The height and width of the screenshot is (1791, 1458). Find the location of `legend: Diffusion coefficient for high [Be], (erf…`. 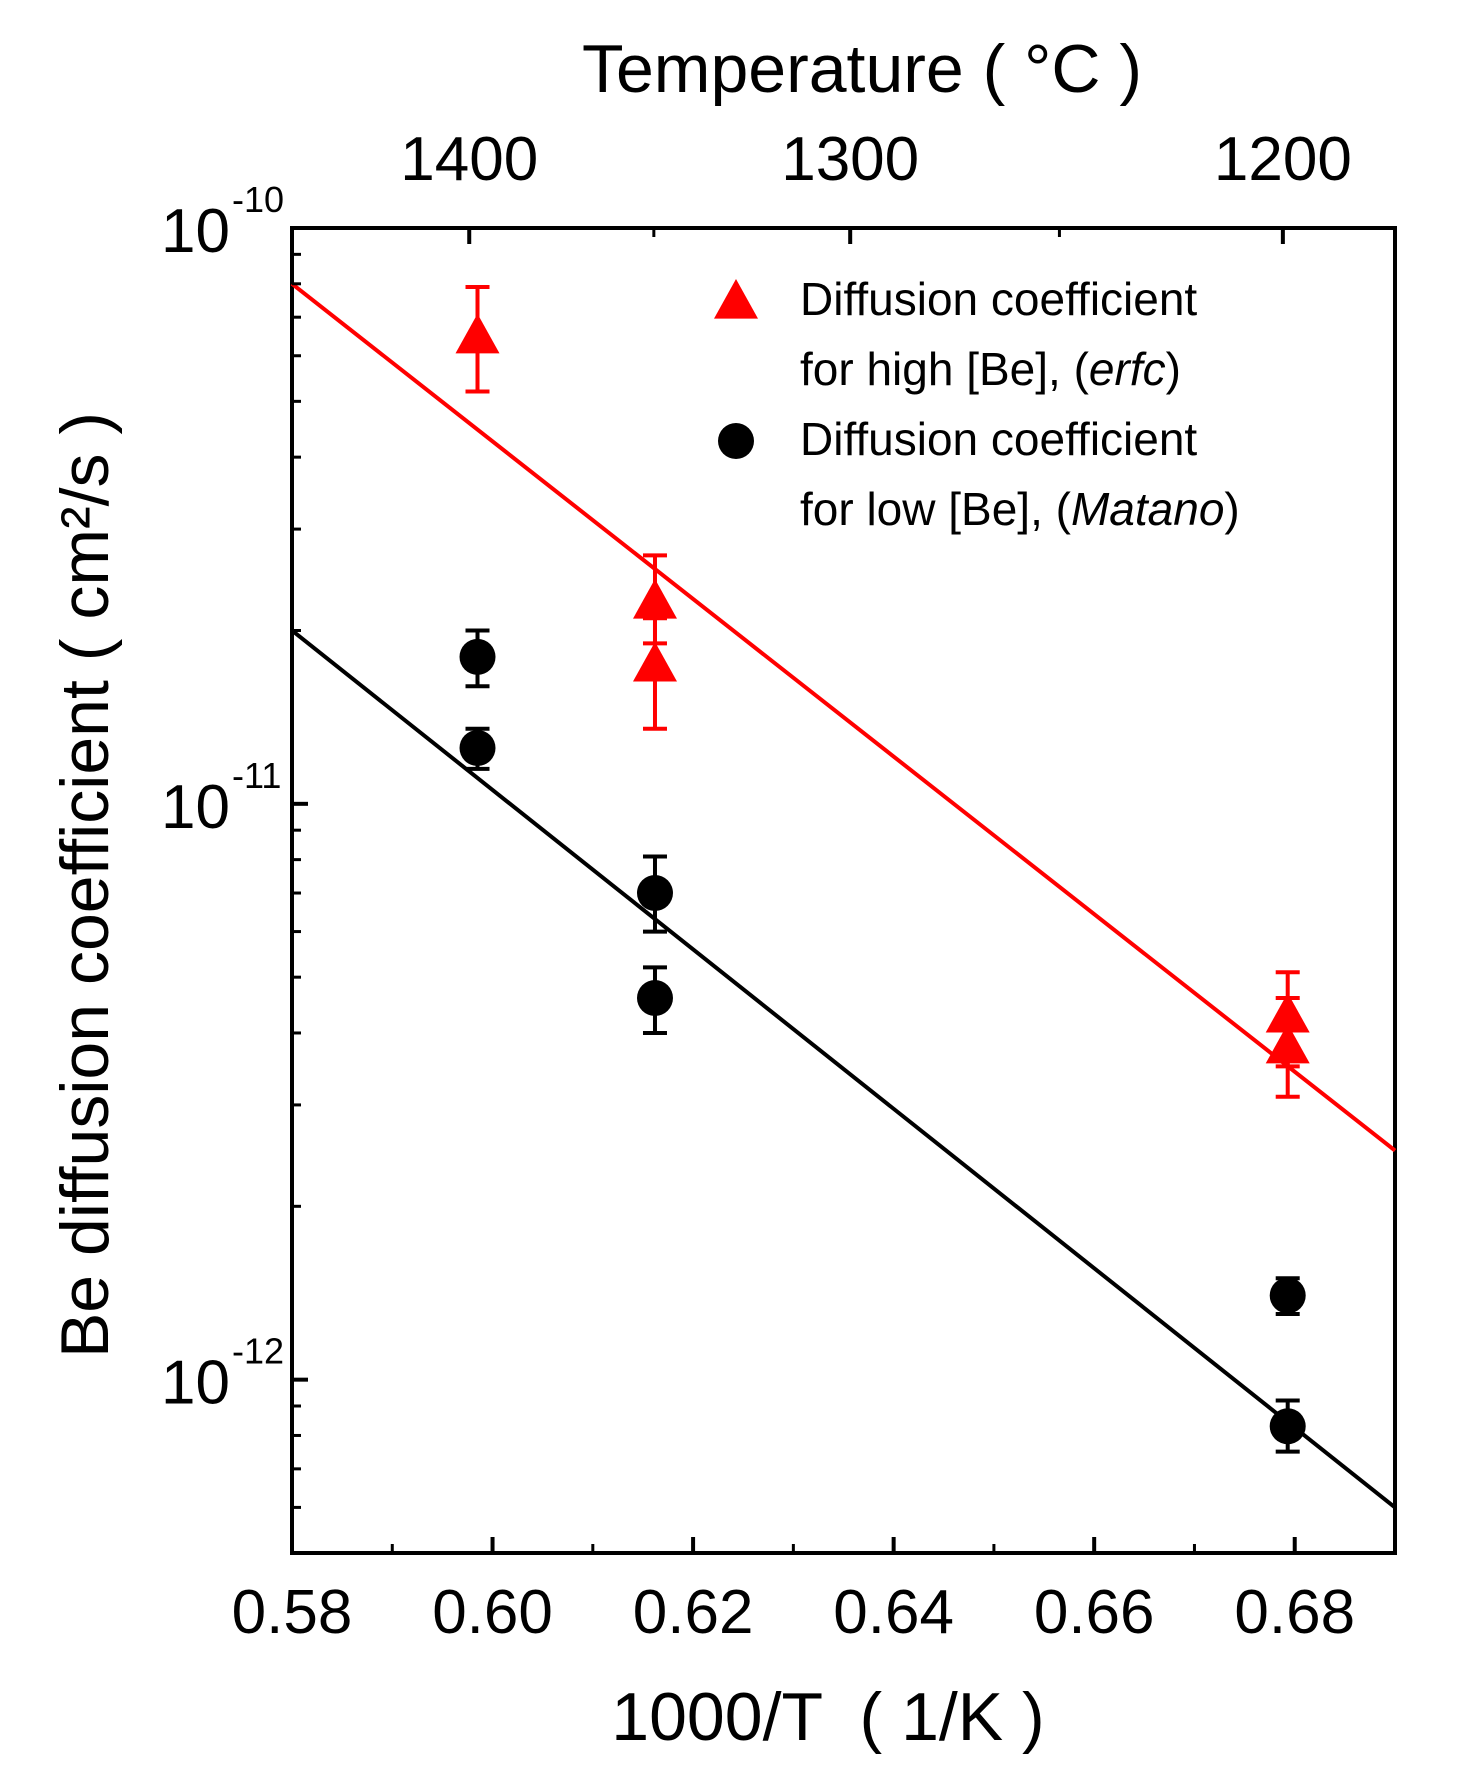

legend: Diffusion coefficient for high [Be], (erf… is located at coordinates (977, 404).